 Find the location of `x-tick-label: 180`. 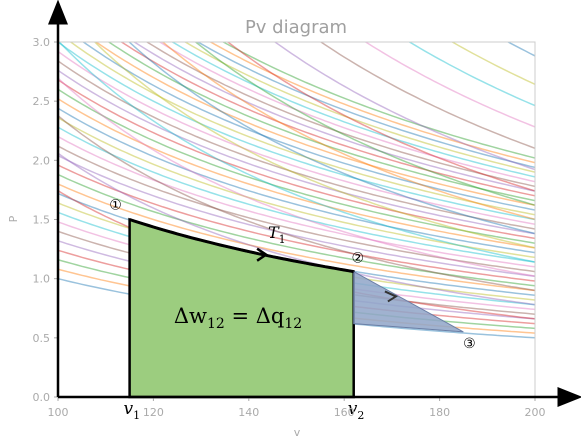

x-tick-label: 180 is located at coordinates (439, 412).